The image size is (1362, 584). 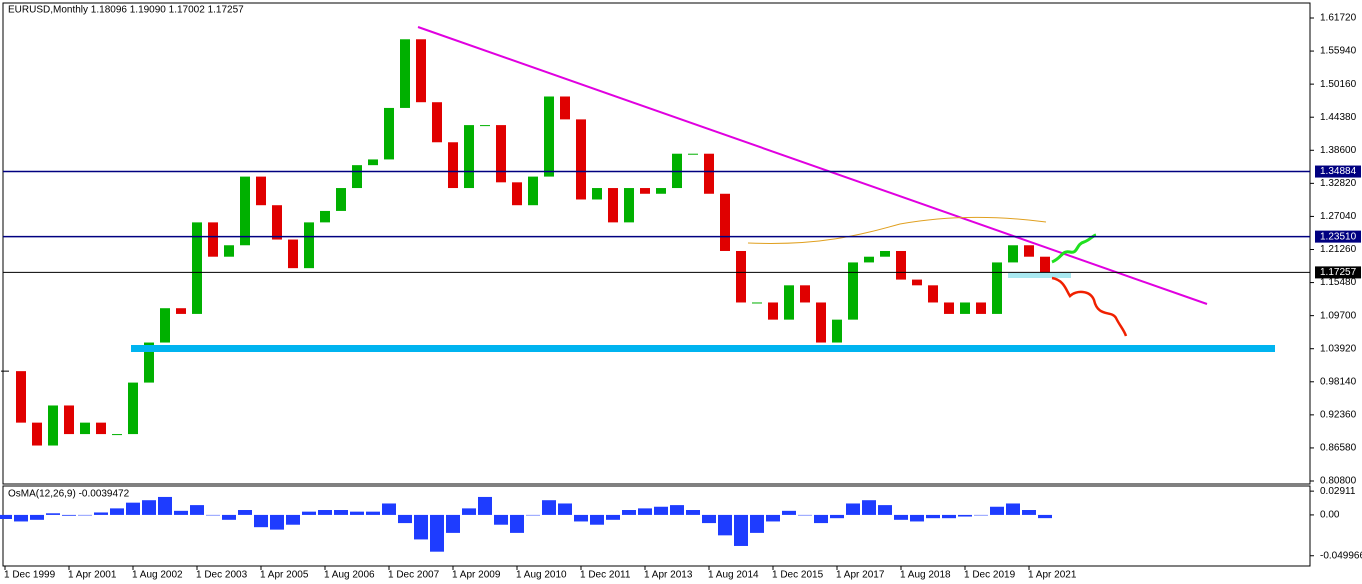 I want to click on x-tick-label: 1 Aug 2010, so click(x=541, y=575).